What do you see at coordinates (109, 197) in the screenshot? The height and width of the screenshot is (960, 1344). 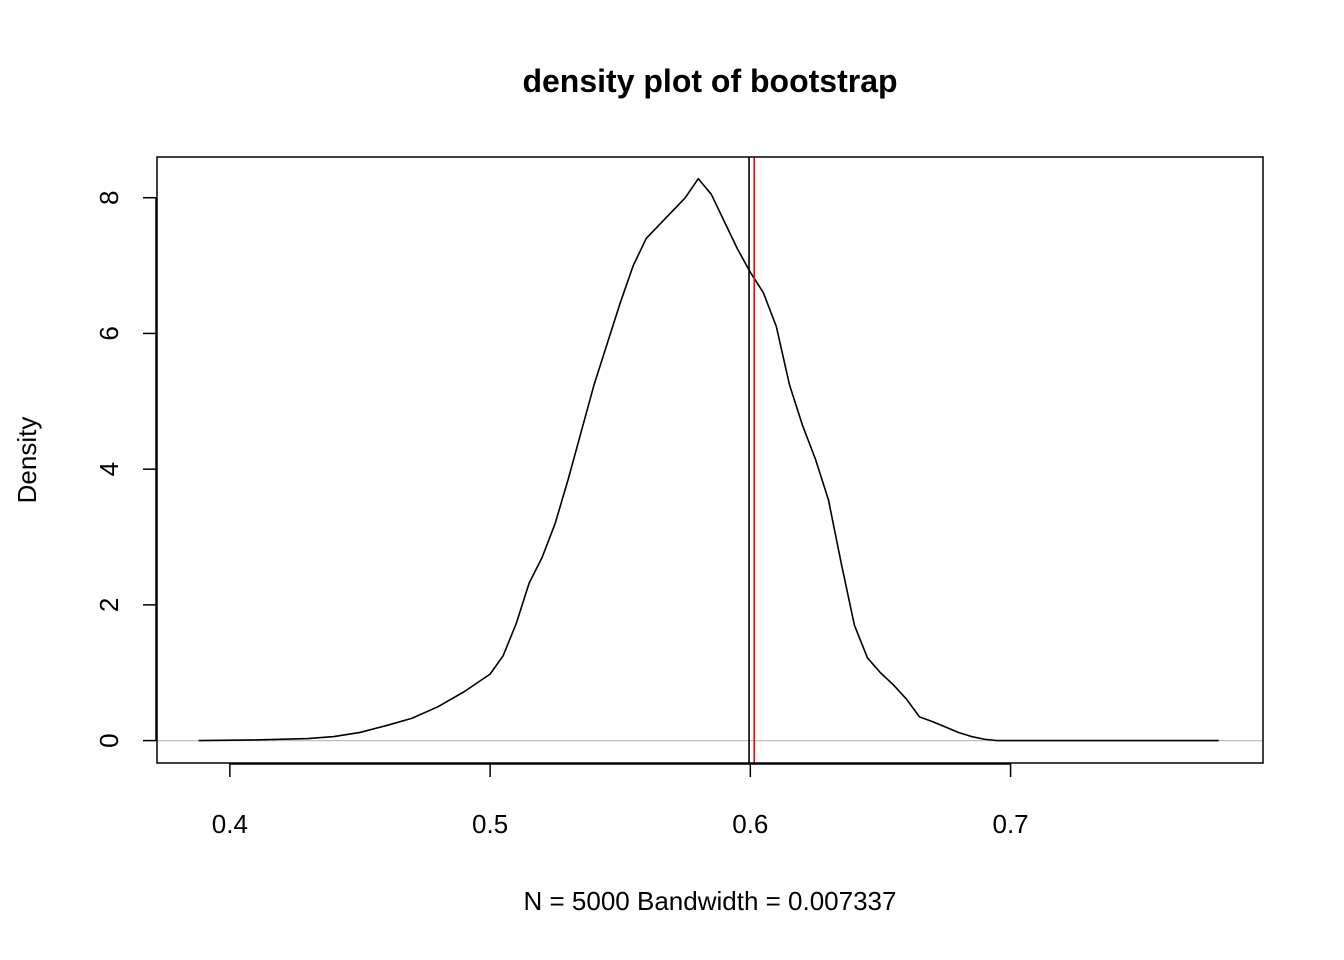 I see `y-tick-label: 8` at bounding box center [109, 197].